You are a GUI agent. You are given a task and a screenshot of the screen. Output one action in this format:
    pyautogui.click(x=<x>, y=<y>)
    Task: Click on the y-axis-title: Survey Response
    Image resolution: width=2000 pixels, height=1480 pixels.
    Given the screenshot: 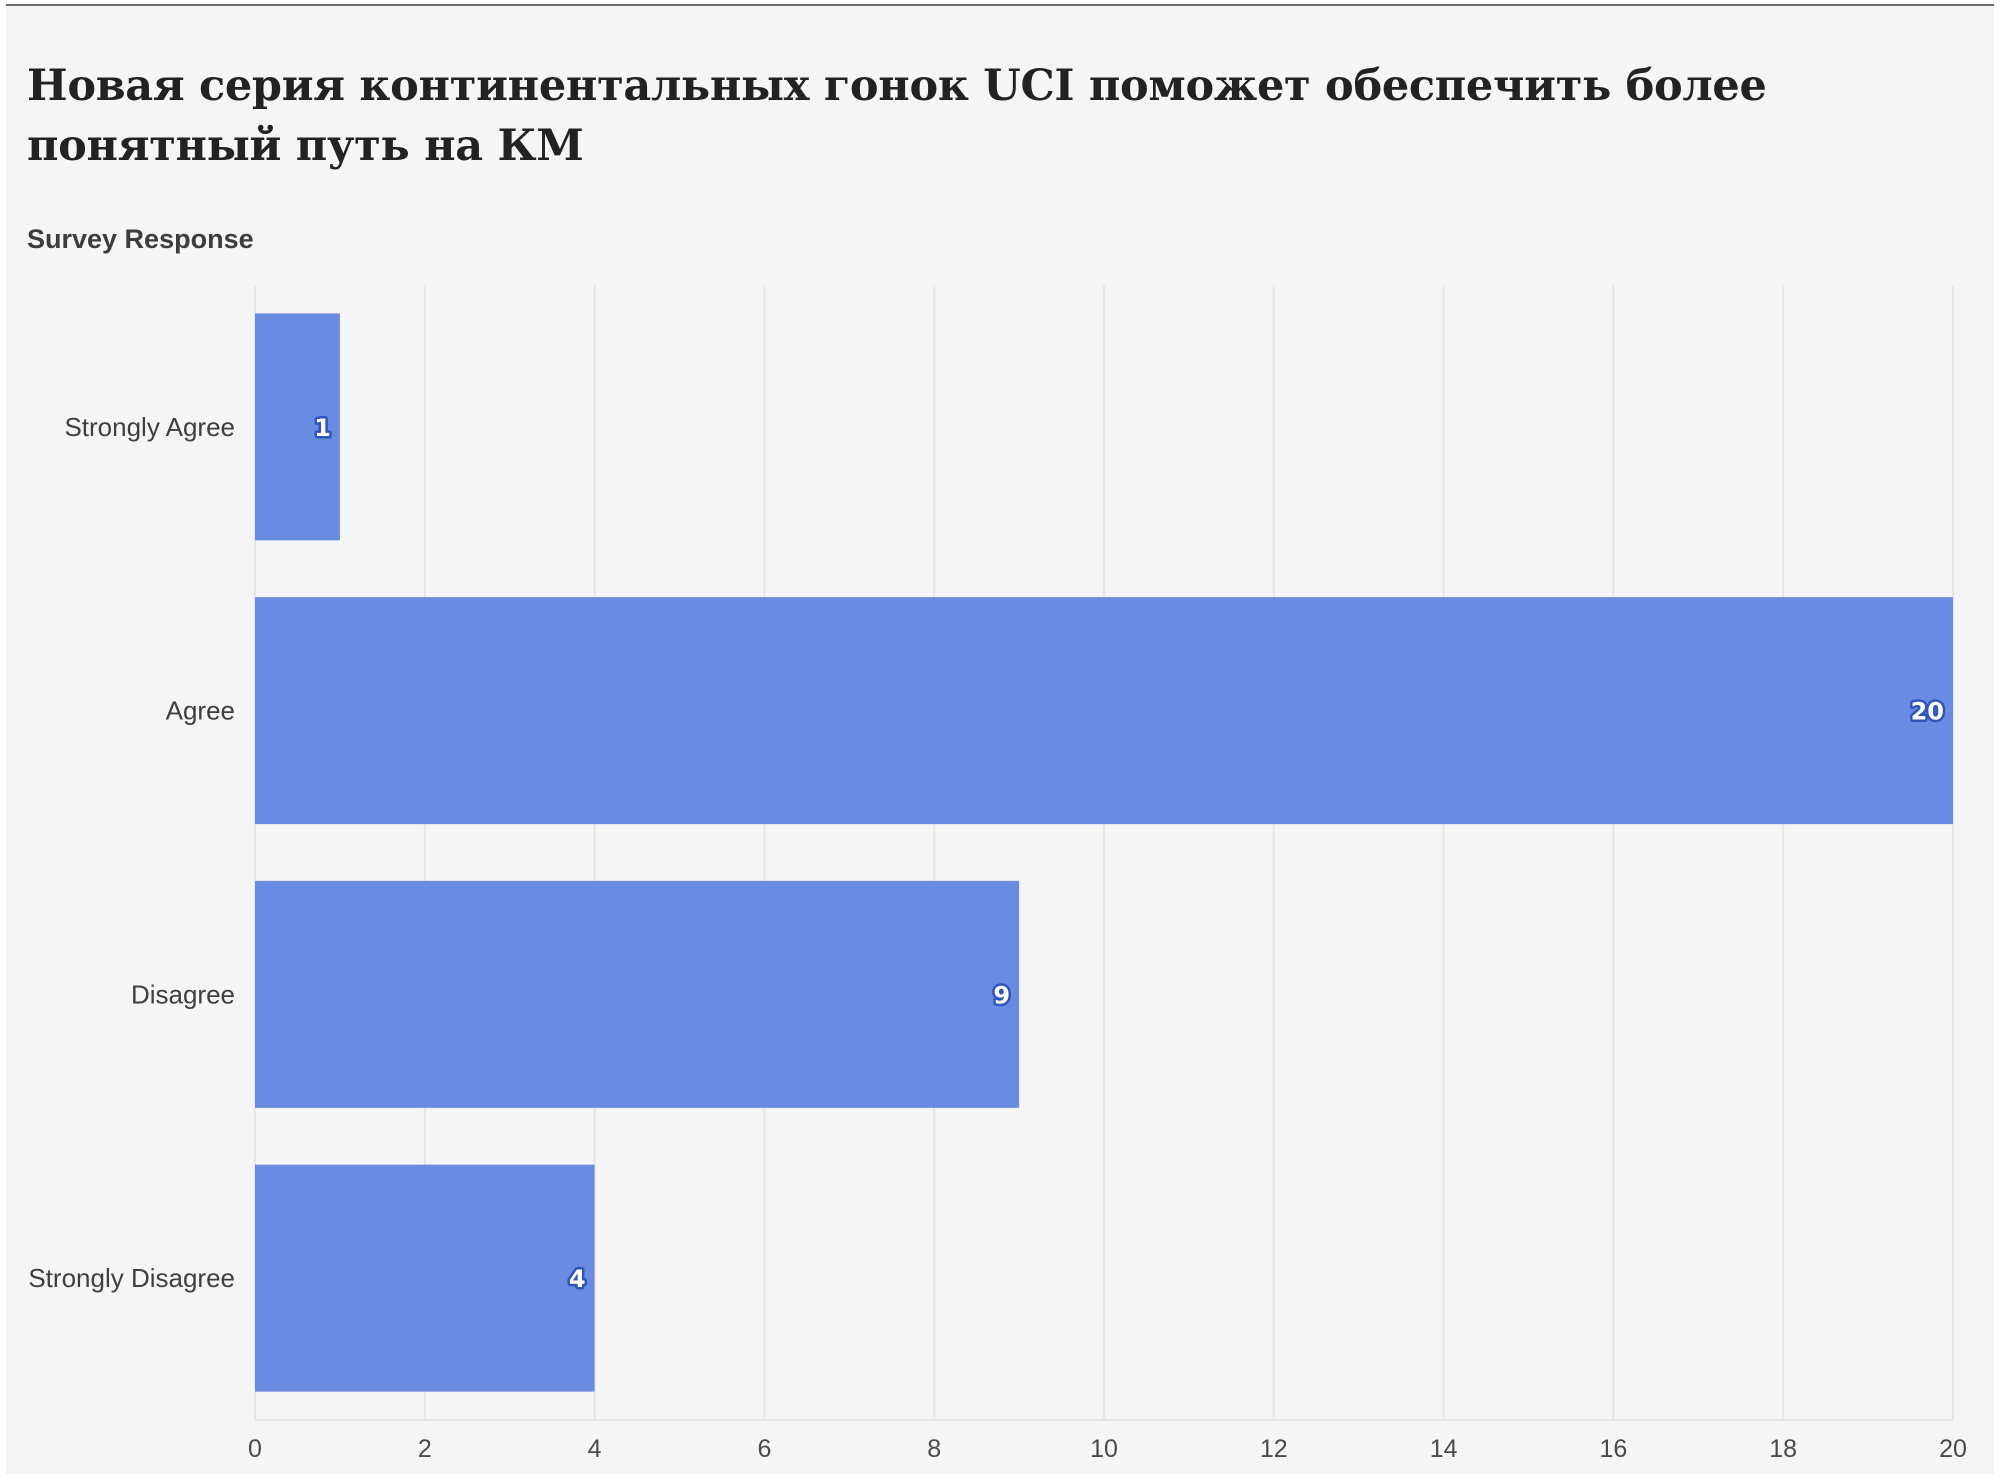 What is the action you would take?
    pyautogui.click(x=140, y=239)
    